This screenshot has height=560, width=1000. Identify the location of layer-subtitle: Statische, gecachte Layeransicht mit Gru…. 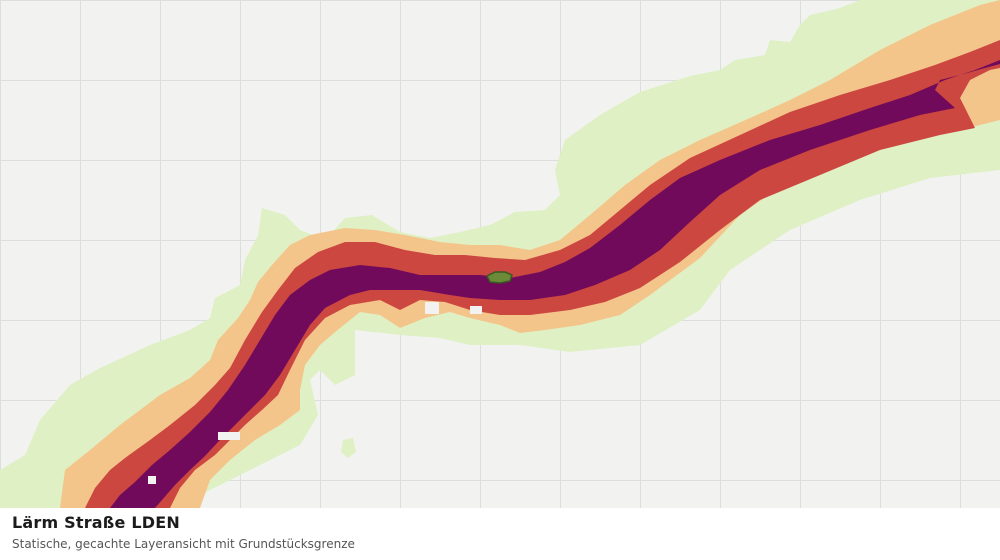
(183, 544).